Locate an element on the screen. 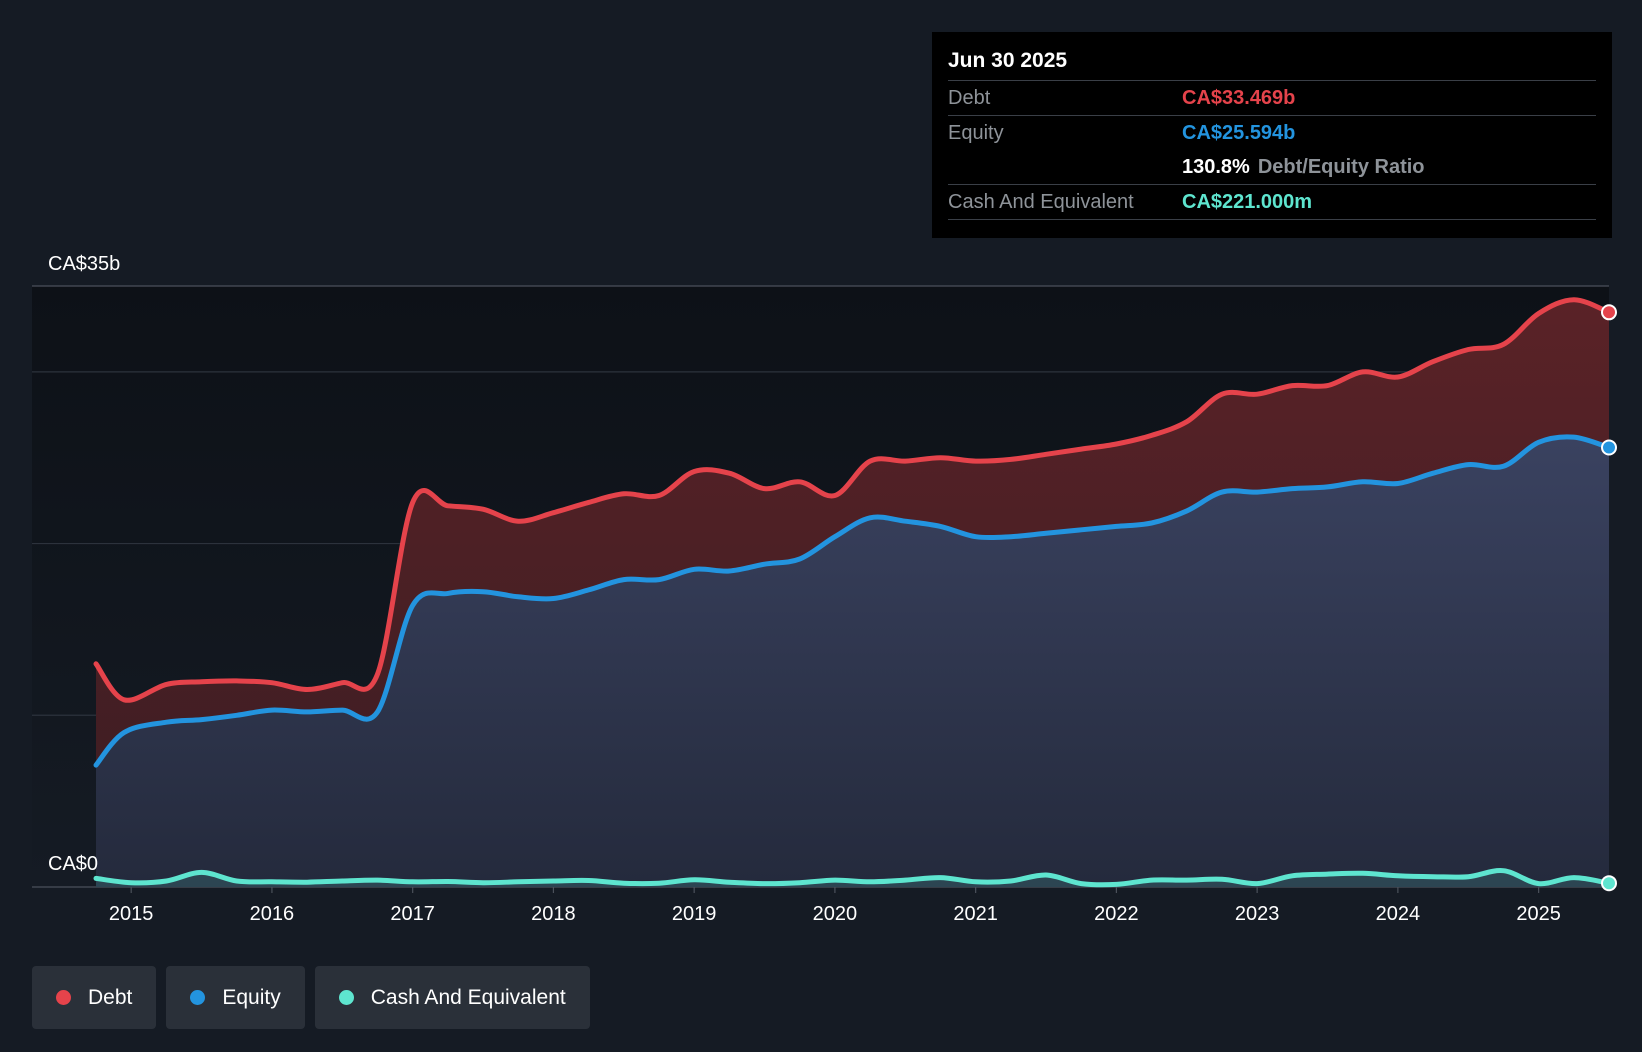 This screenshot has width=1642, height=1052. tooltip-debt-row: Debt CA$33.469b is located at coordinates (1272, 97).